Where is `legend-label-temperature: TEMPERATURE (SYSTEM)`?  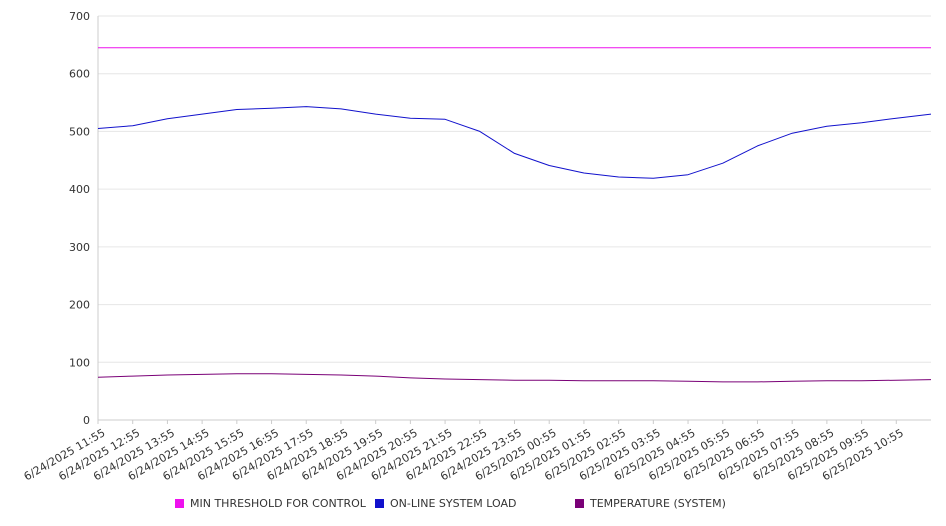 legend-label-temperature: TEMPERATURE (SYSTEM) is located at coordinates (658, 503).